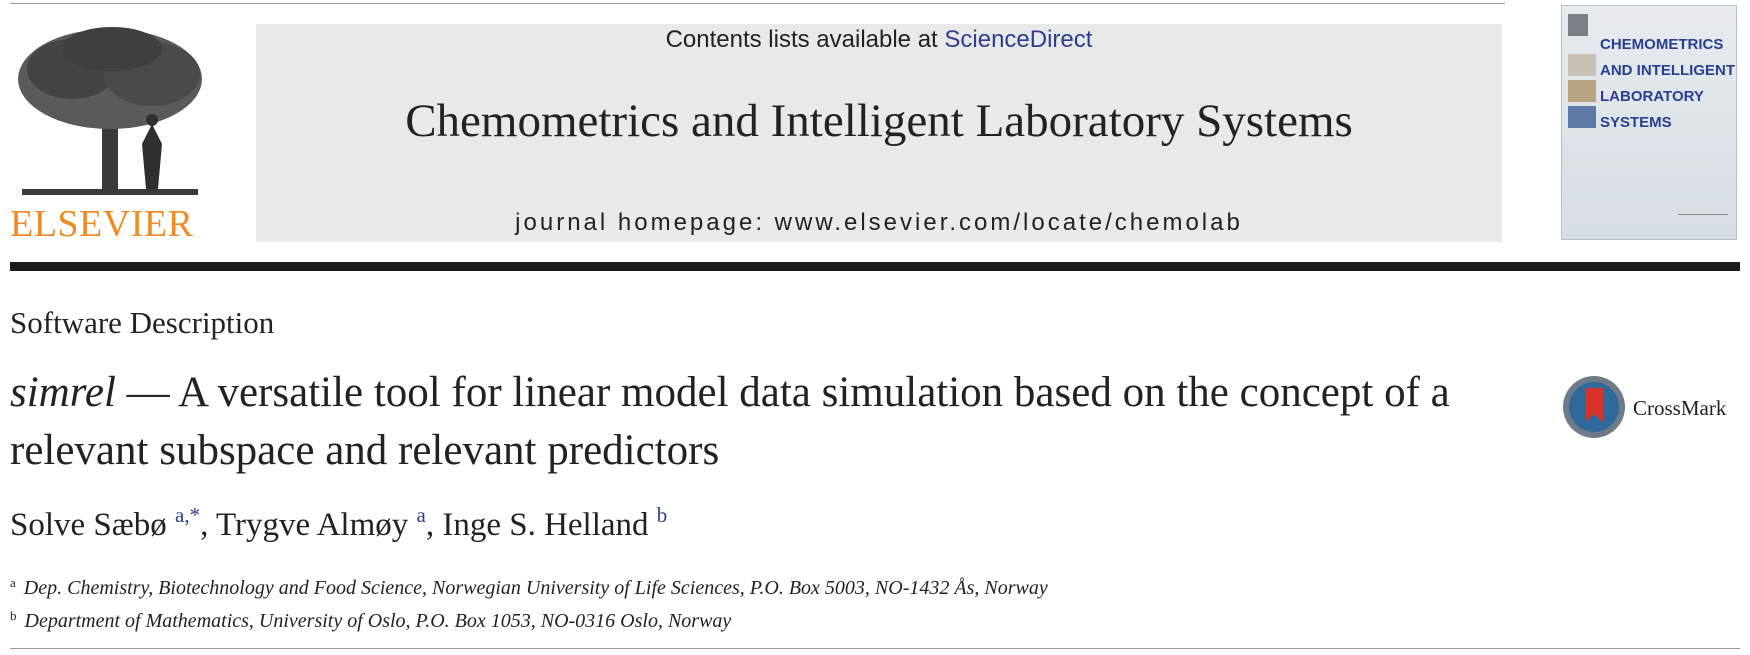  Describe the element at coordinates (63, 392) in the screenshot. I see `article-title-package: simrel` at that location.